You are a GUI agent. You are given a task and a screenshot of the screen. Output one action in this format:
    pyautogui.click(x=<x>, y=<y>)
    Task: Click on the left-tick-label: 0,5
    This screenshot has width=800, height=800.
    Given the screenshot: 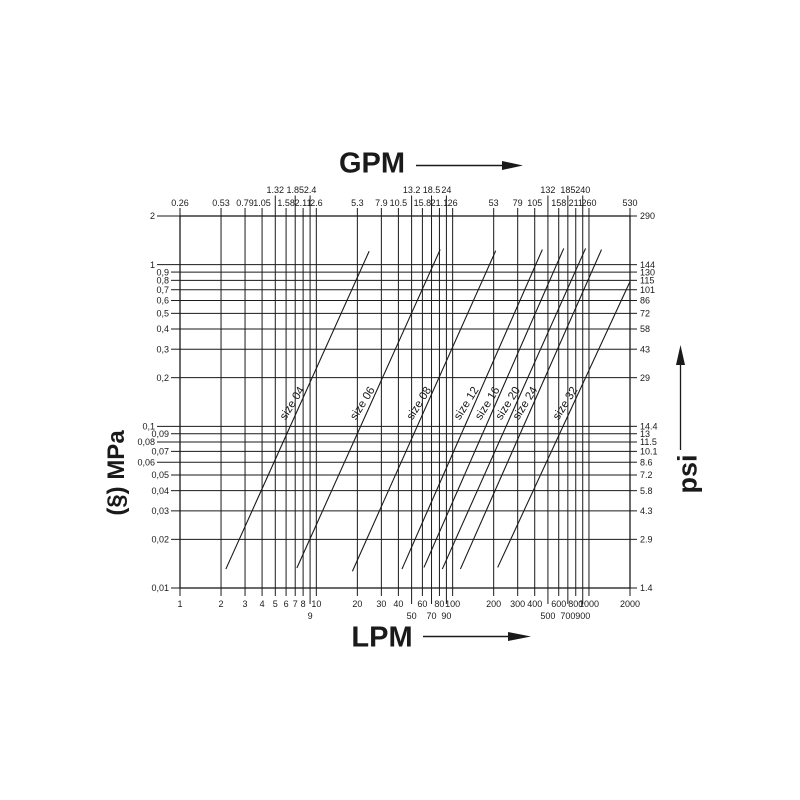 What is the action you would take?
    pyautogui.click(x=162, y=314)
    